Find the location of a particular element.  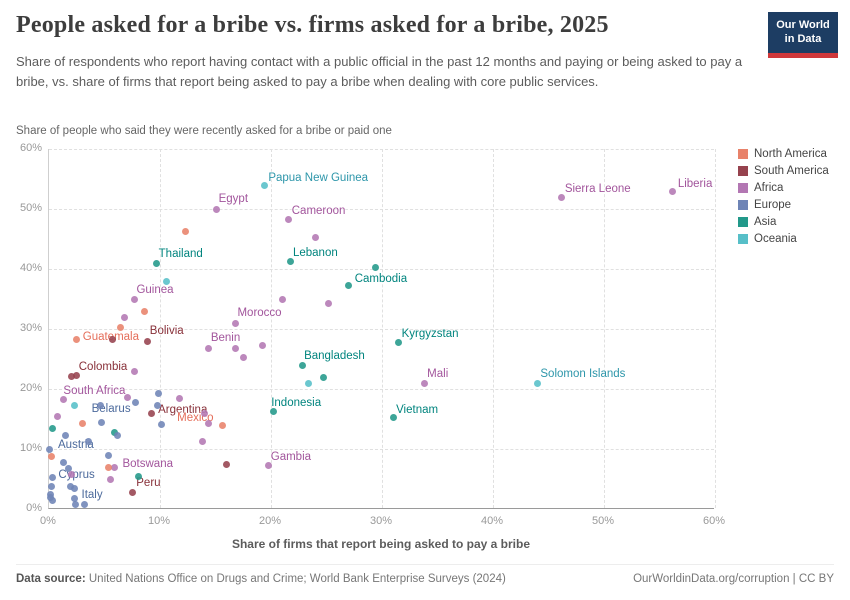

point-label-austria: Austria is located at coordinates (76, 445).